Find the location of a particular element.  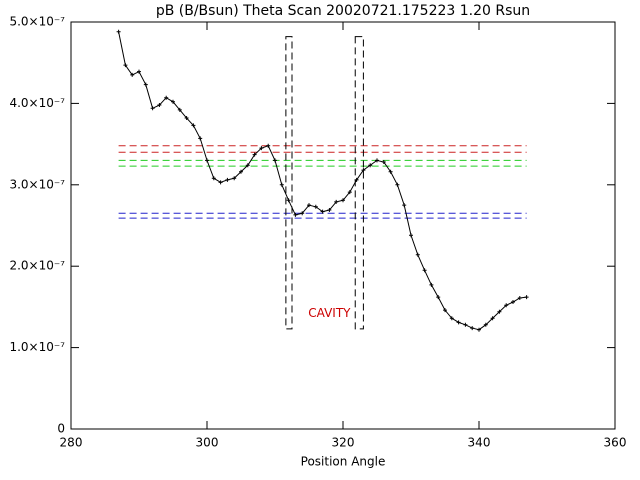

y-tick-label: 2.0×10⁻⁷ is located at coordinates (37, 266).